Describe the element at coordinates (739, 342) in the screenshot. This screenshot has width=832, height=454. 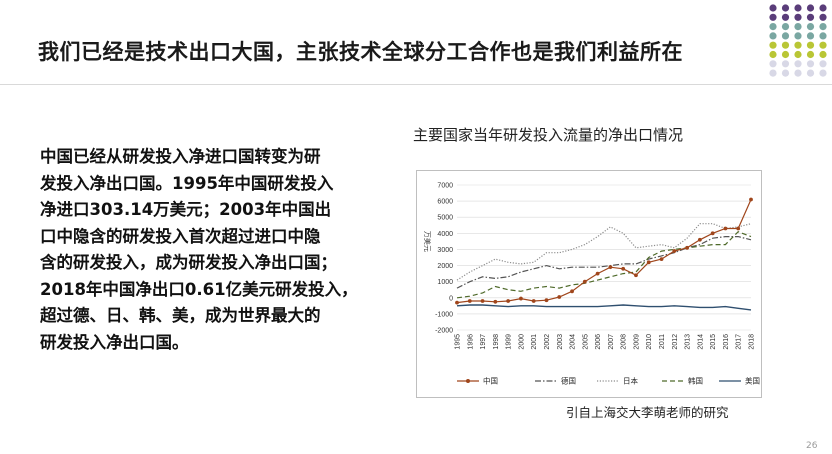
I see `x-tick-label: 2017` at that location.